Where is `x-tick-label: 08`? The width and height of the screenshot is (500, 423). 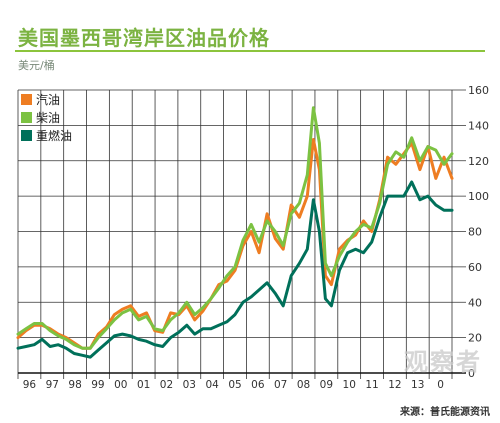 x-tick-label: 08 is located at coordinates (303, 385).